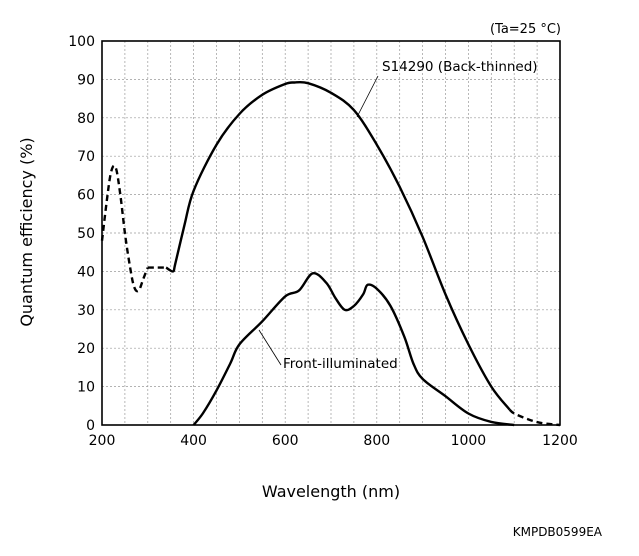  Describe the element at coordinates (26, 231) in the screenshot. I see `y-axis-label: Quantum efficiency (%)` at that location.